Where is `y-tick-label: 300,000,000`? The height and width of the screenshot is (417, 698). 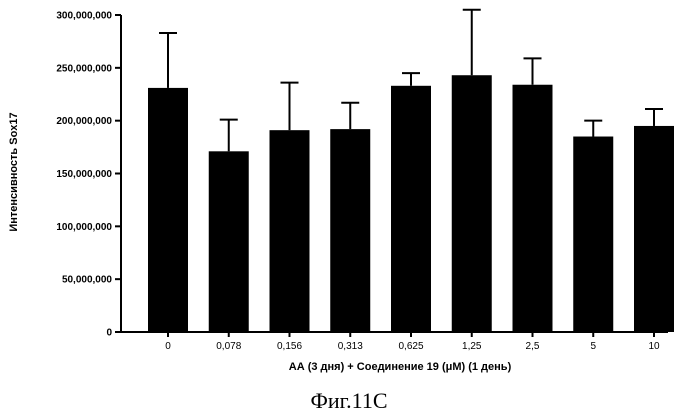
y-tick-label: 300,000,000 is located at coordinates (84, 16).